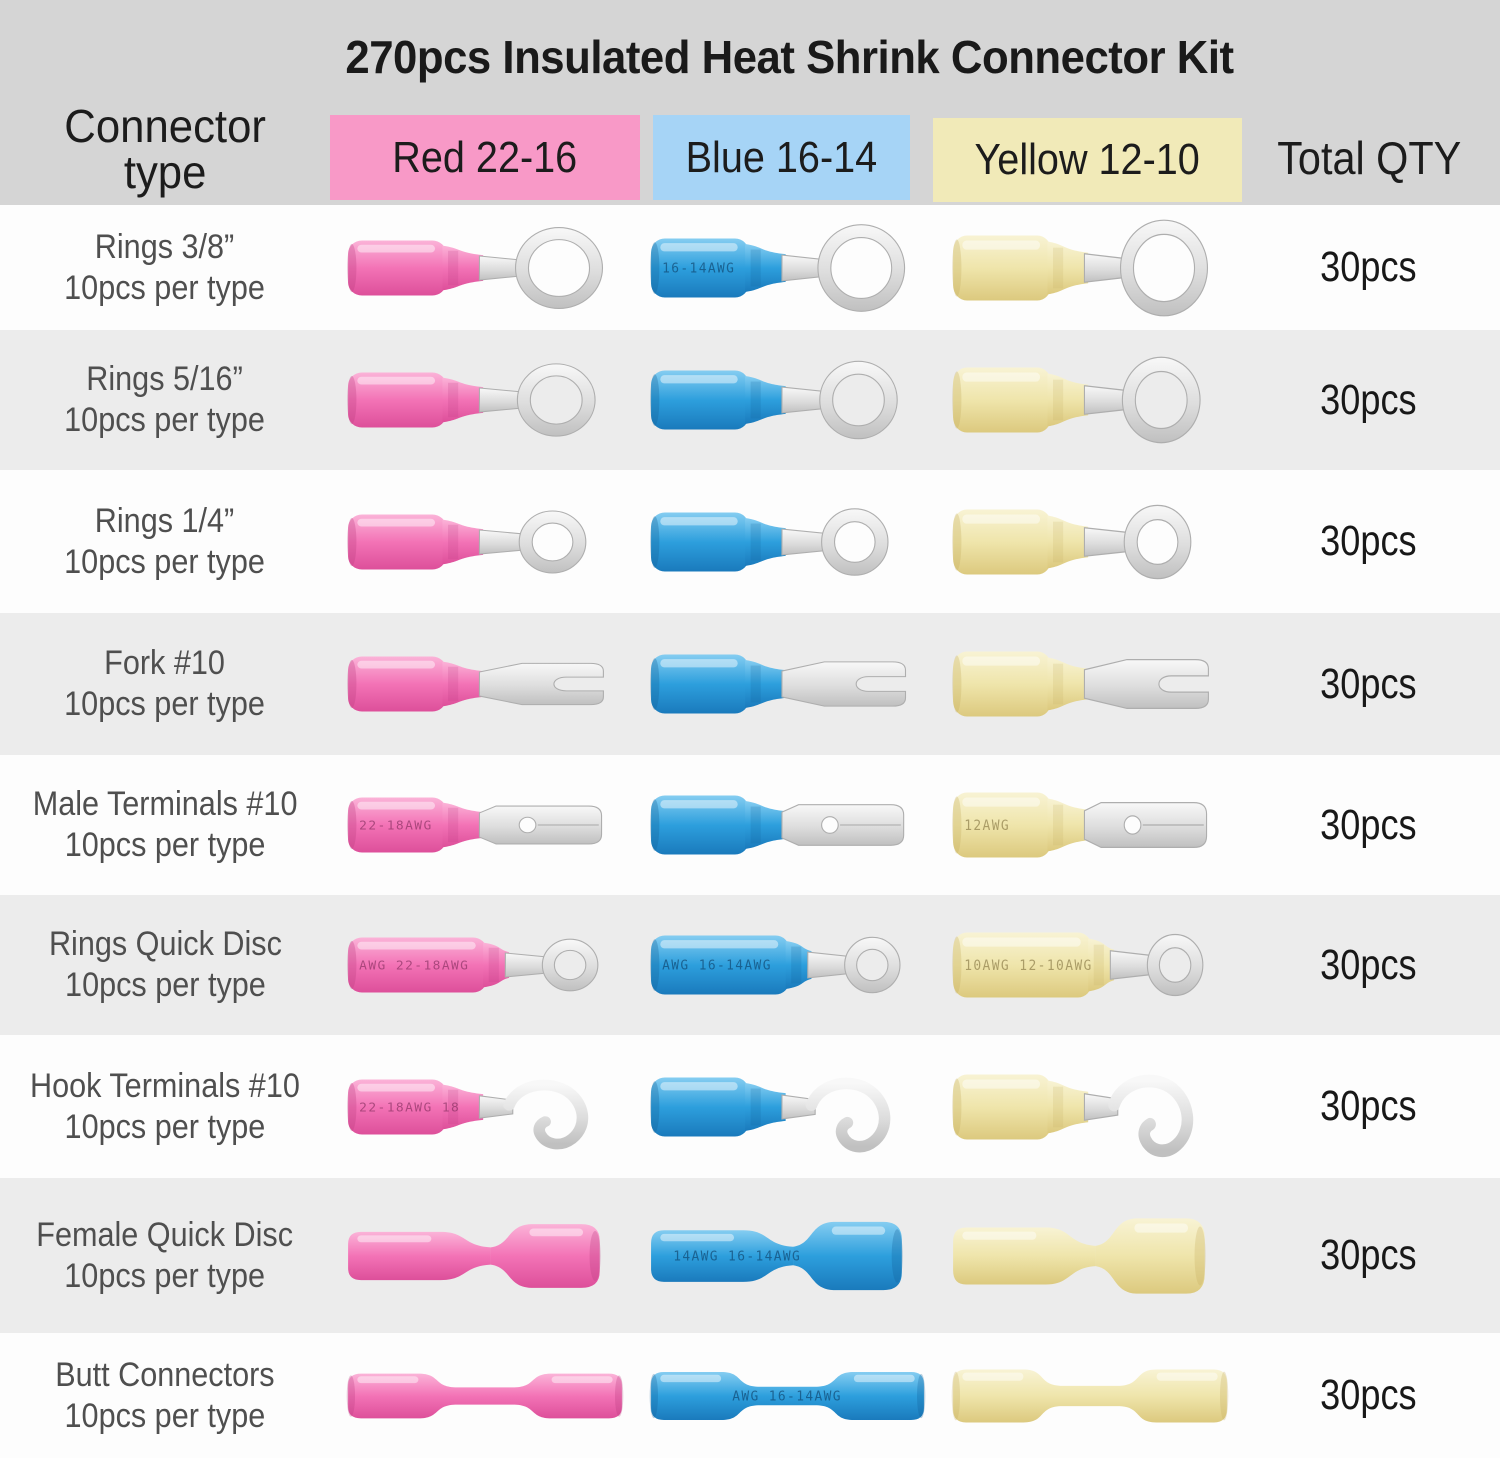  I want to click on row-label: Rings Quick Disc 10pcs per type, so click(165, 964).